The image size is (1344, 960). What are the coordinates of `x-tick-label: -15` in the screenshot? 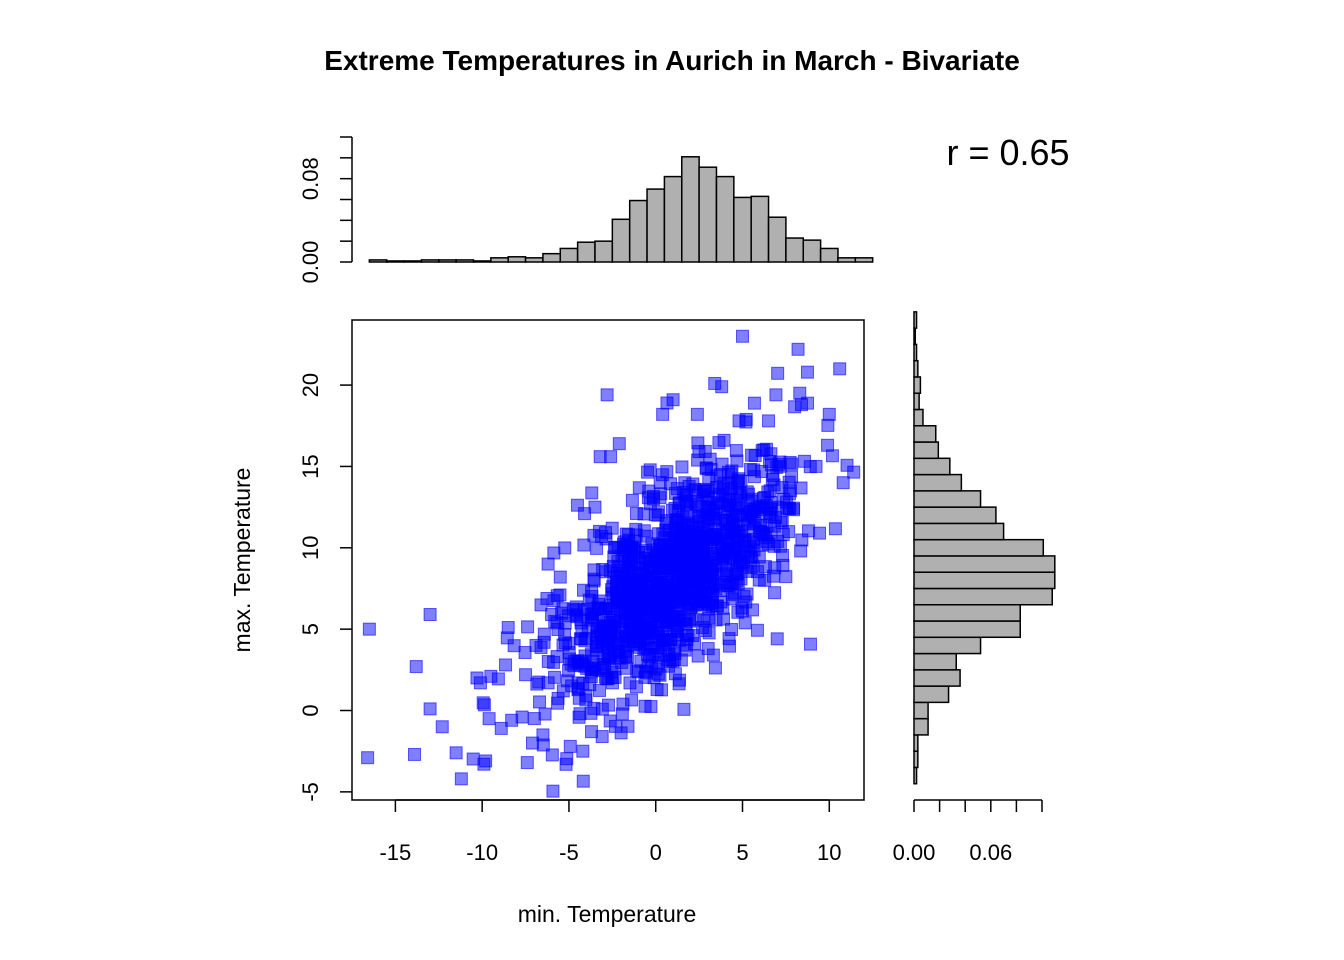 It's located at (395, 852).